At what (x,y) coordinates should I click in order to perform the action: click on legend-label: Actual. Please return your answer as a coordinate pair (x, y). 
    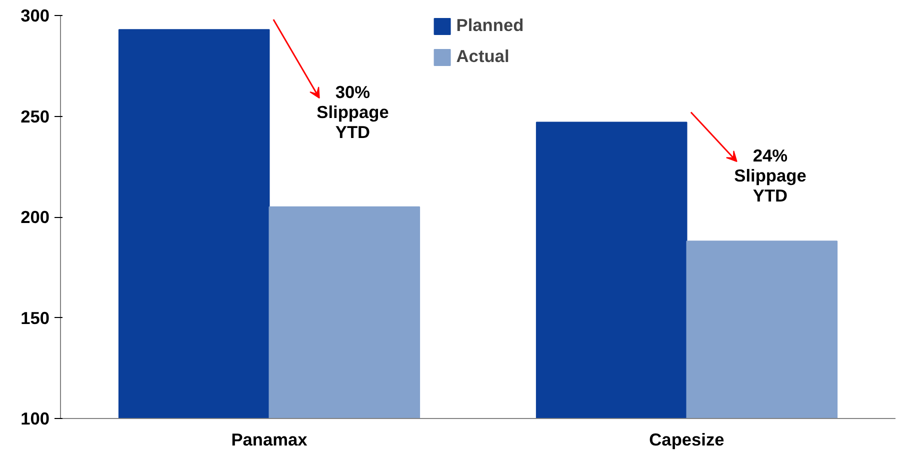
    Looking at the image, I should click on (483, 56).